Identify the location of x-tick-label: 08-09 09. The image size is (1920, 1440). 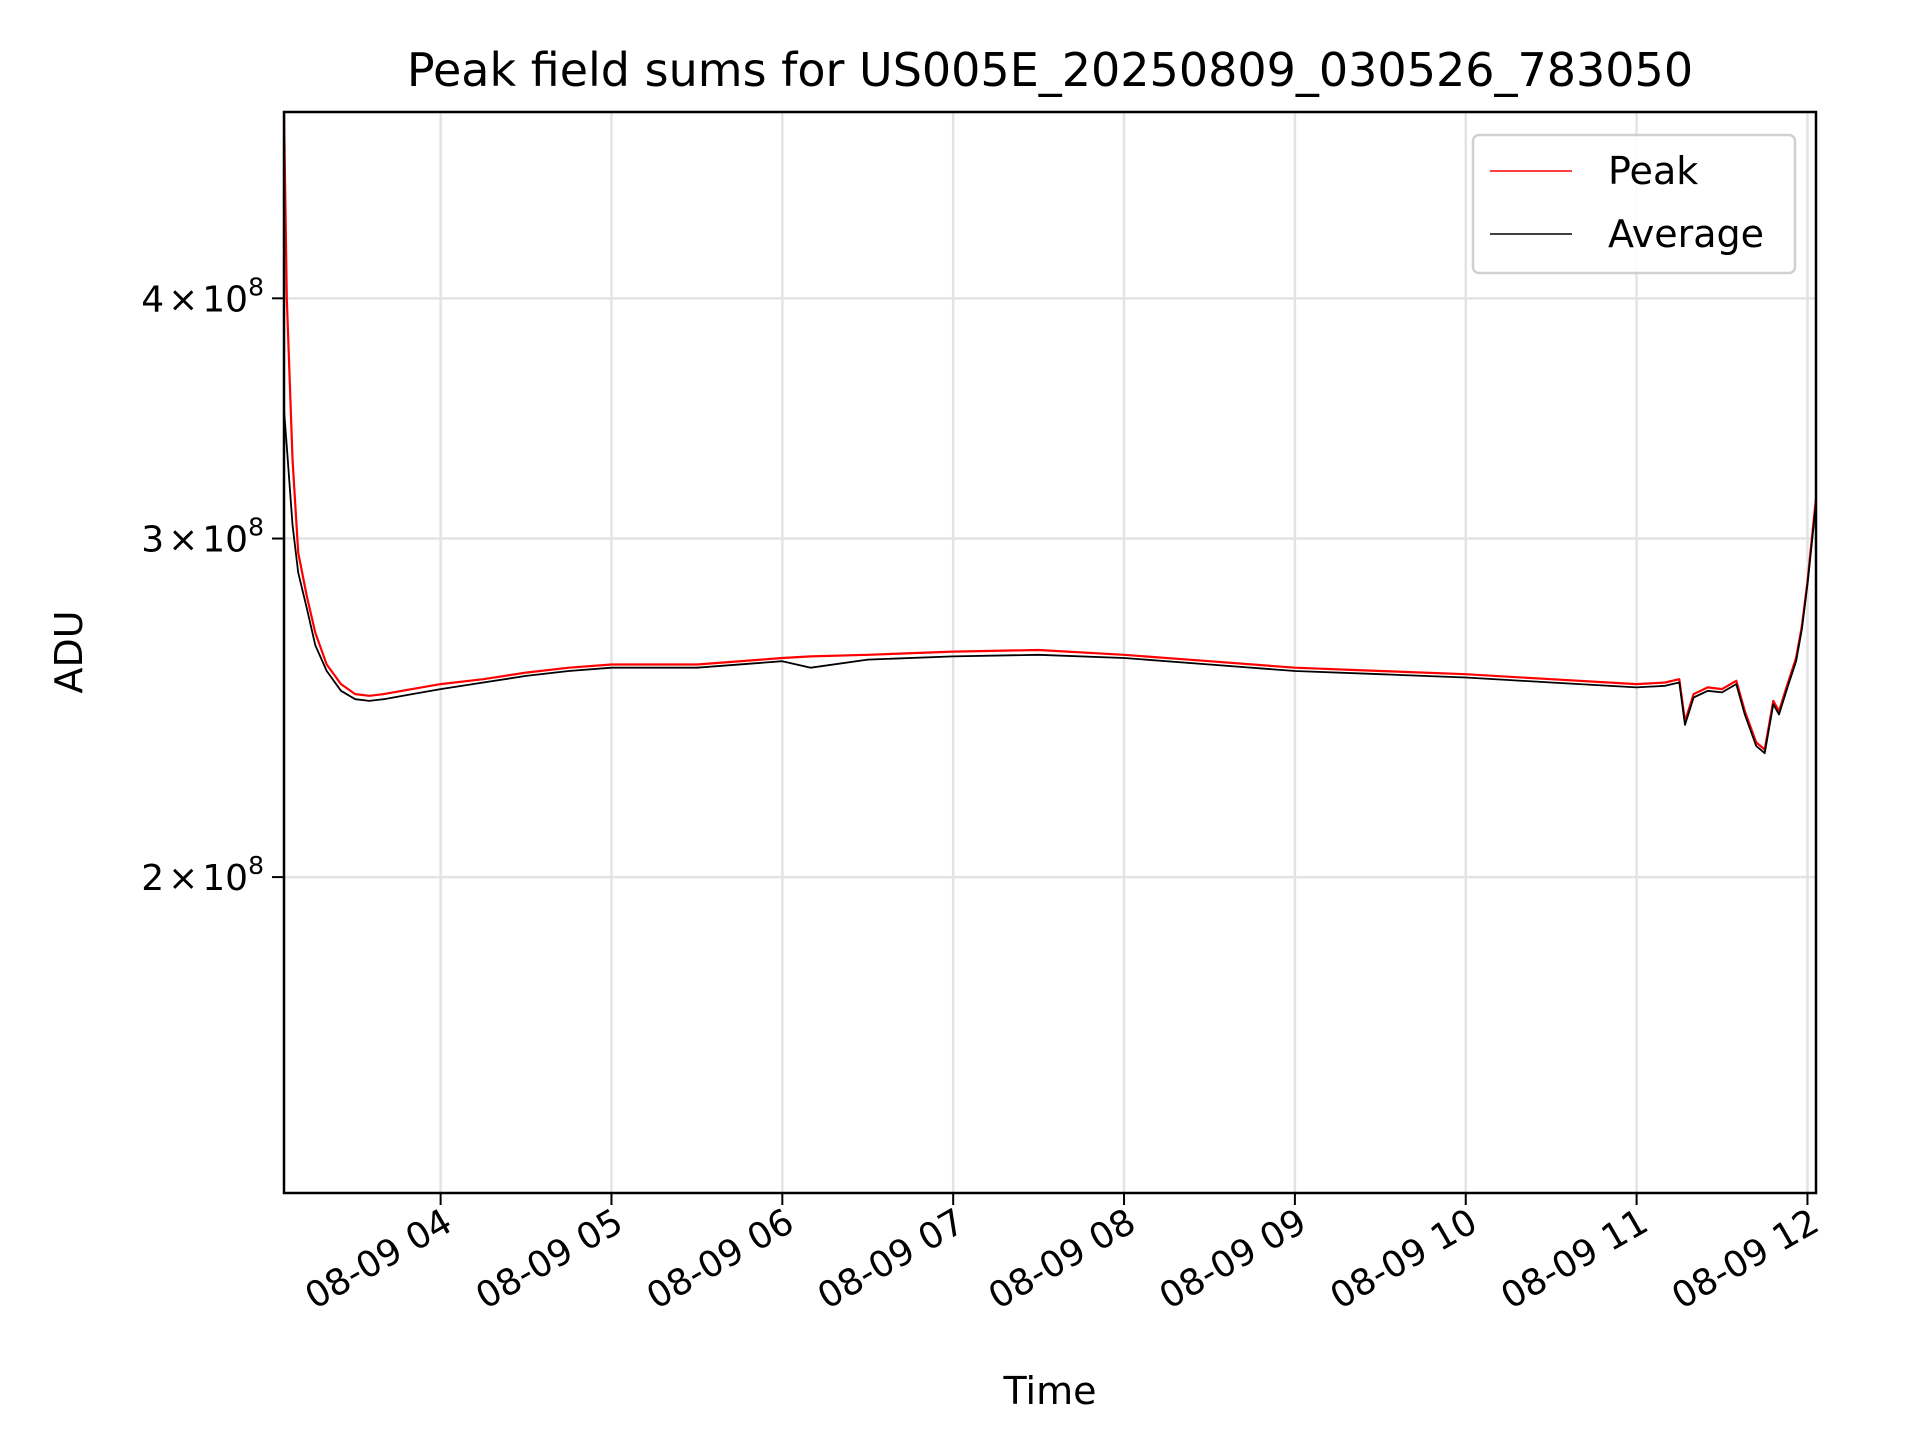
(1233, 1259).